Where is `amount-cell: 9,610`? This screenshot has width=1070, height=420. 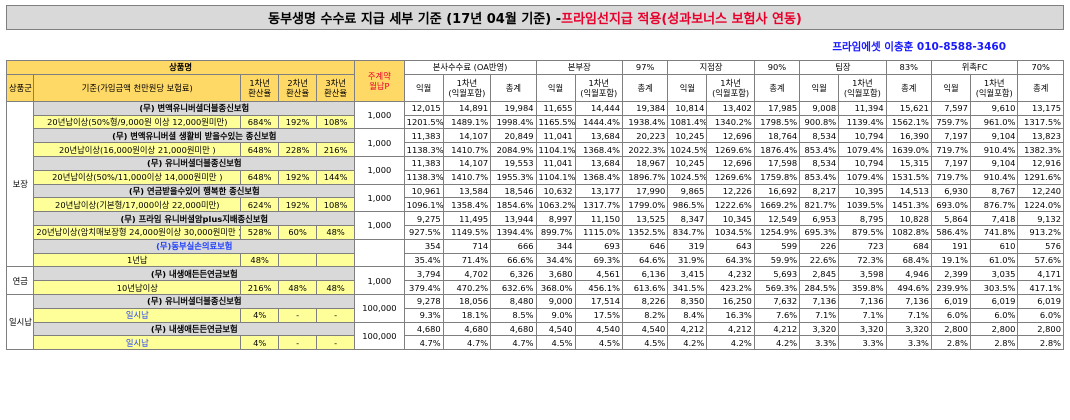 amount-cell: 9,610 is located at coordinates (994, 108).